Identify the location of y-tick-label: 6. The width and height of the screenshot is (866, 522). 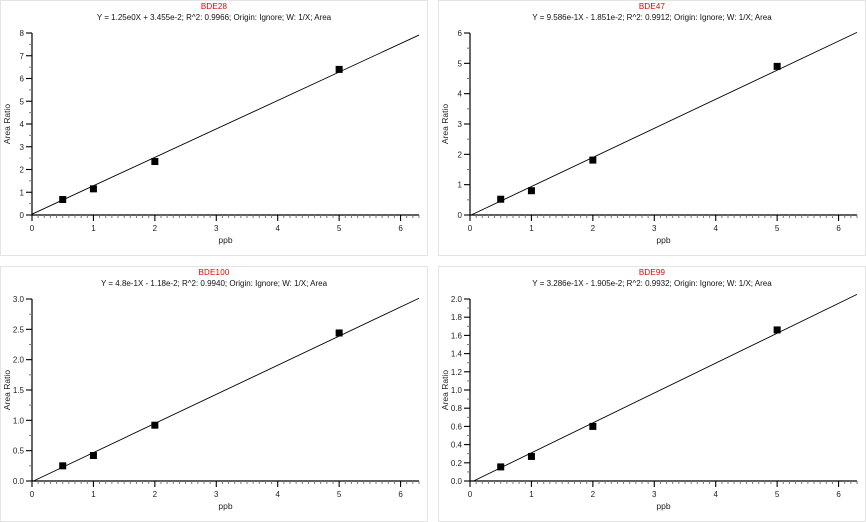
(460, 33).